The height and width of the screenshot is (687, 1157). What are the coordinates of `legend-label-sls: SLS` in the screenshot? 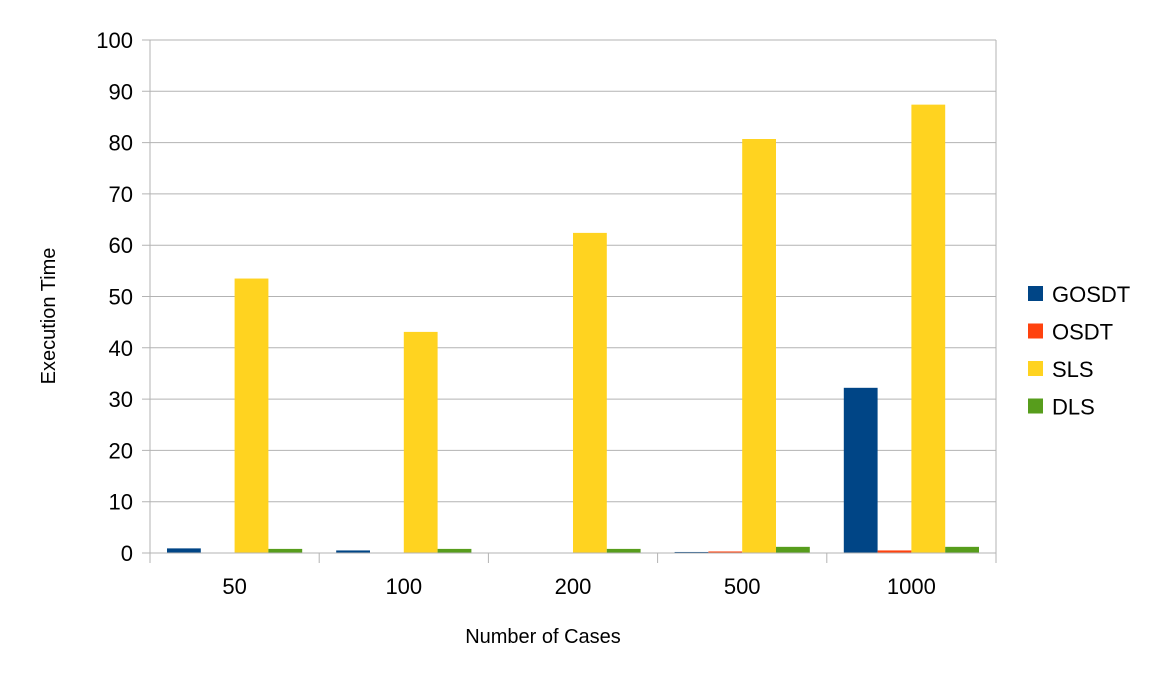 It's located at (1073, 369).